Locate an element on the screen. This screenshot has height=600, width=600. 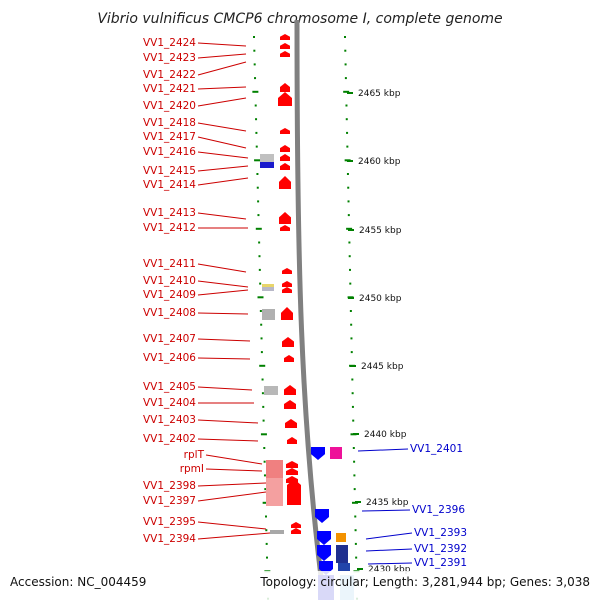
kbp-label: 2450 kbp is located at coordinates (380, 299).